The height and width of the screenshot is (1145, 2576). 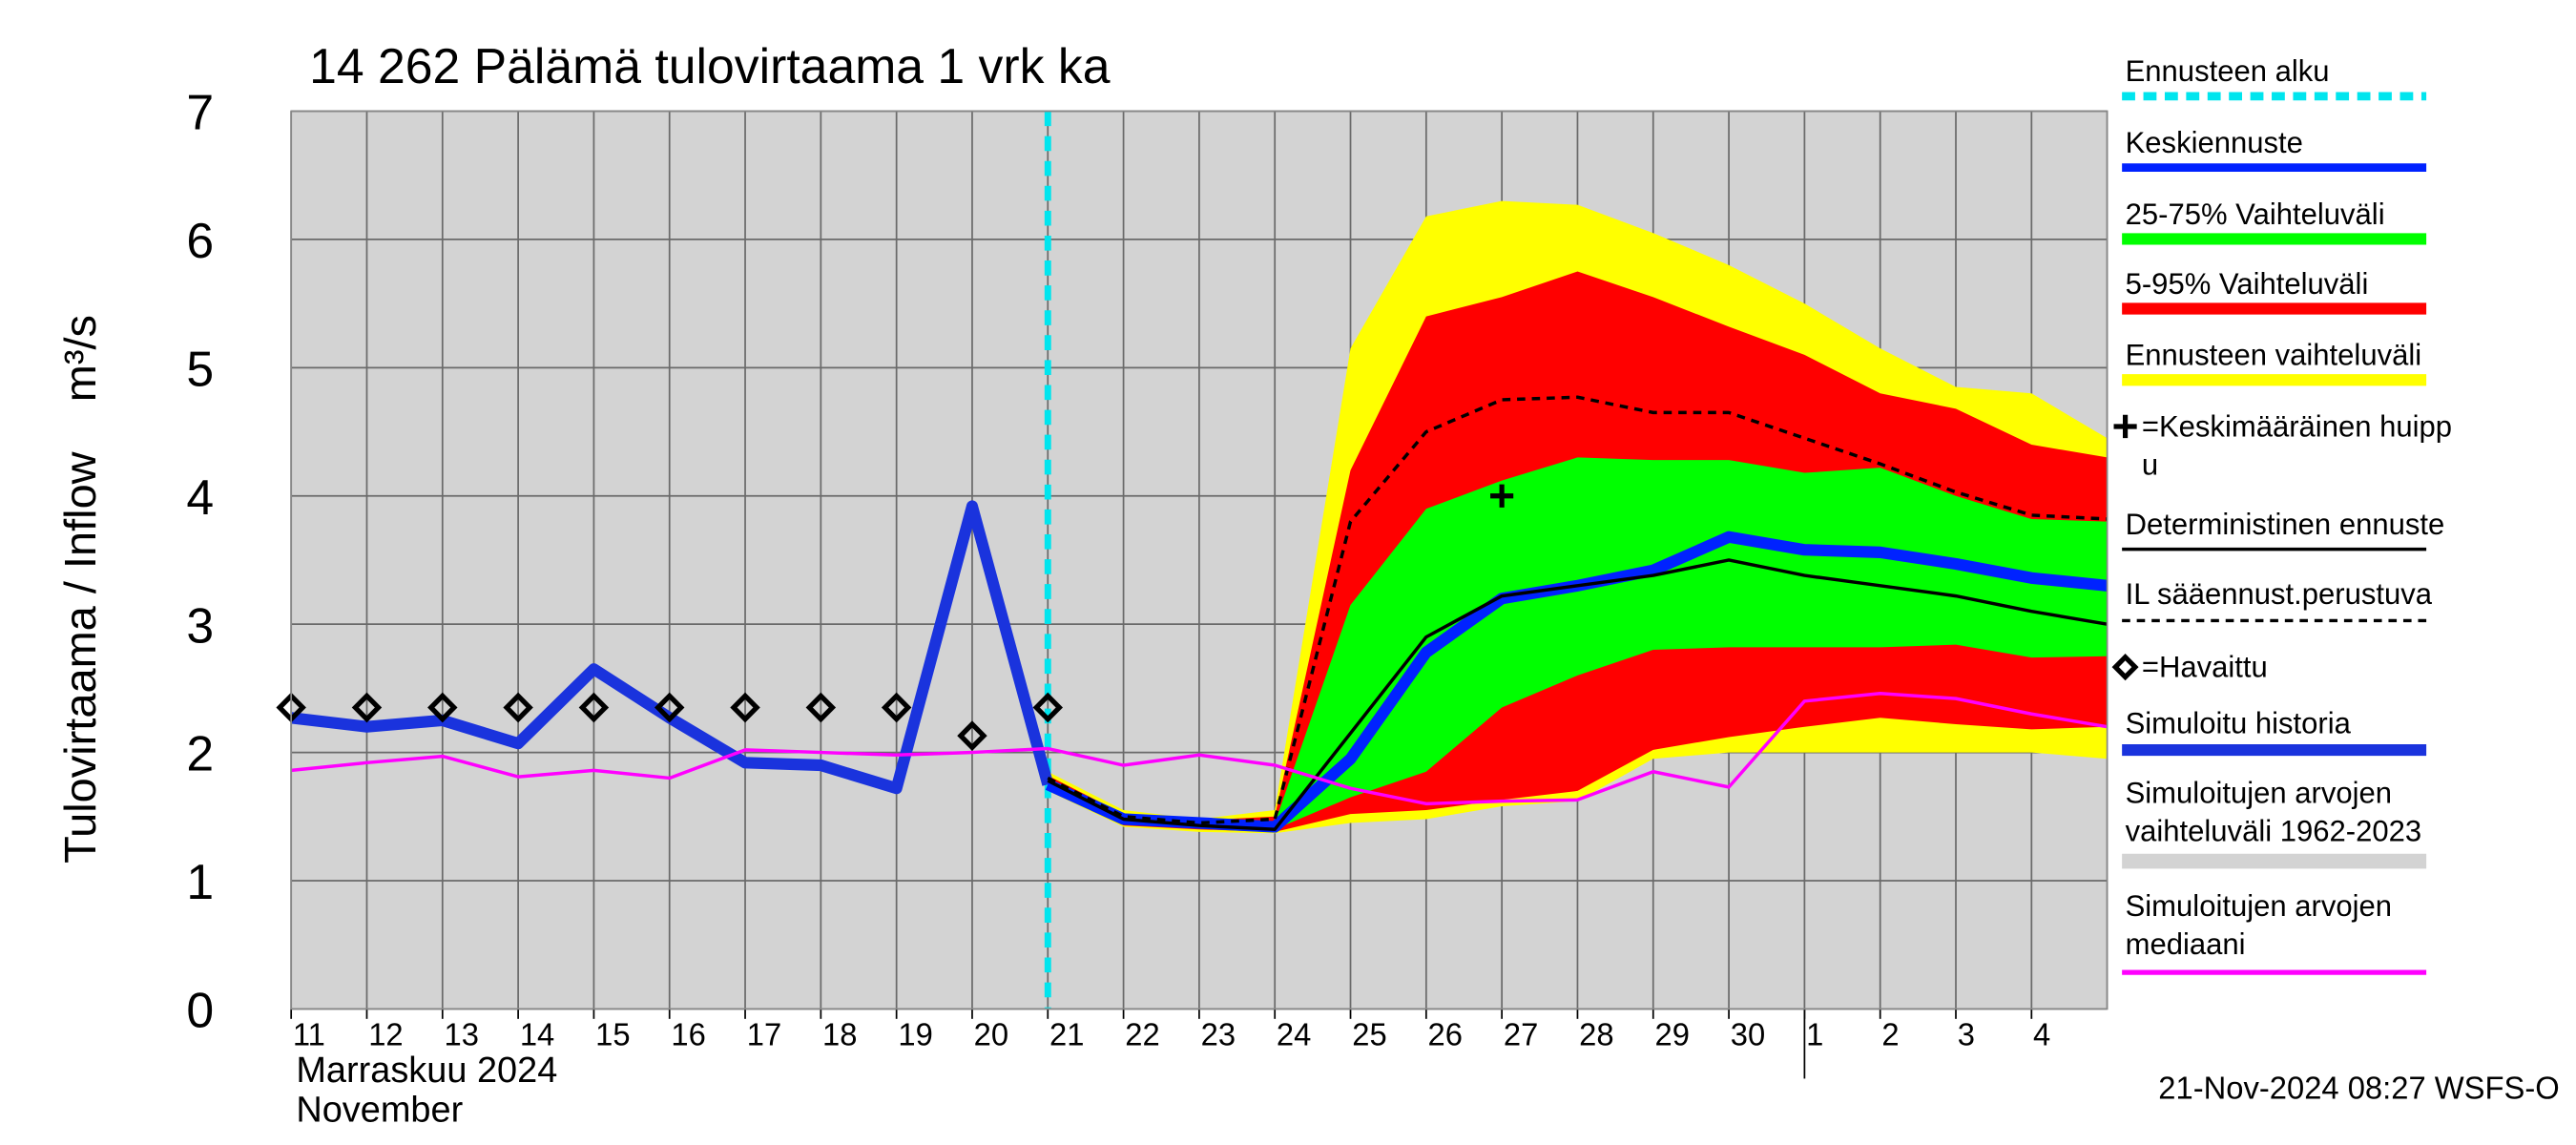 What do you see at coordinates (385, 1034) in the screenshot?
I see `x-tick-label: 12` at bounding box center [385, 1034].